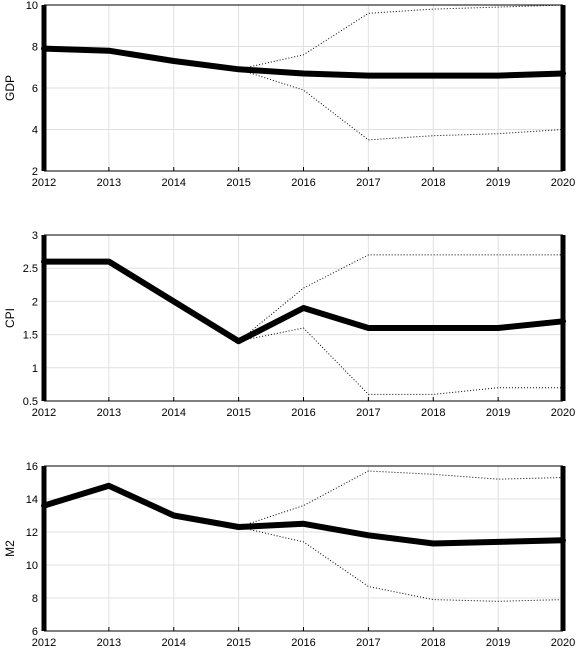 Image resolution: width=580 pixels, height=651 pixels. I want to click on m2-forecast-line, so click(303, 514).